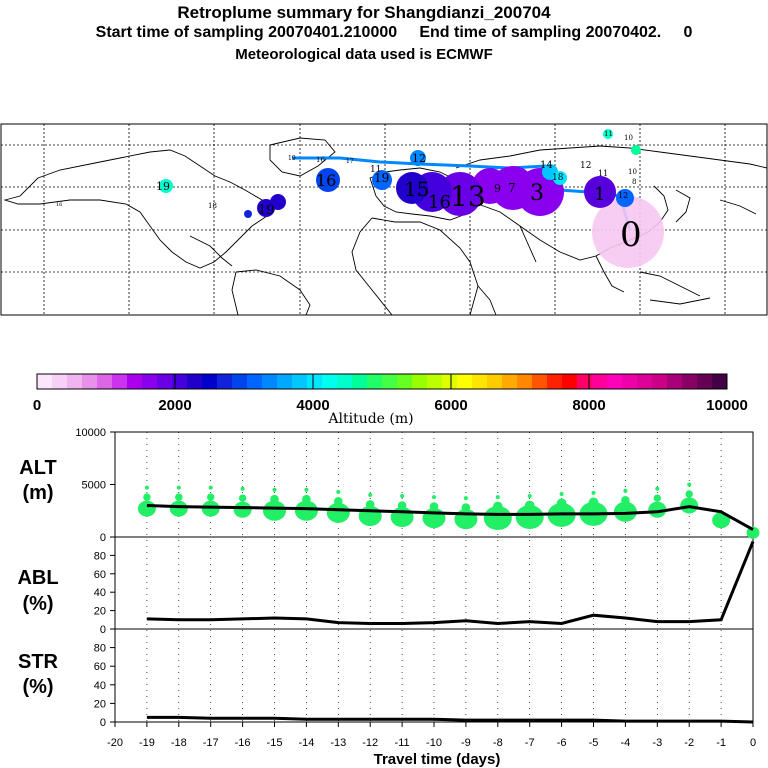  I want to click on map-label-10: 10, so click(628, 138).